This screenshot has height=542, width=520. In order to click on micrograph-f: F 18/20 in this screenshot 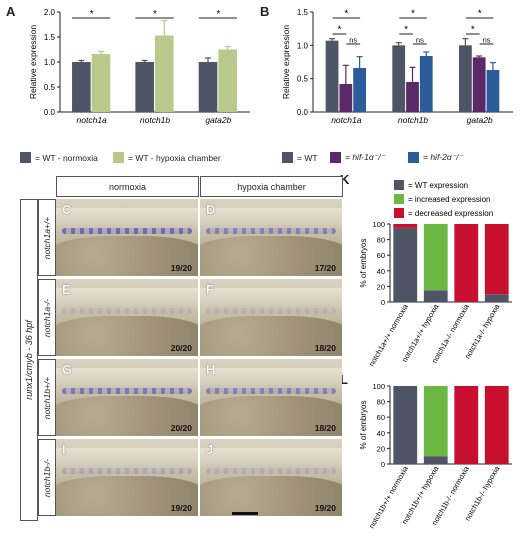, I will do `click(271, 317)`.